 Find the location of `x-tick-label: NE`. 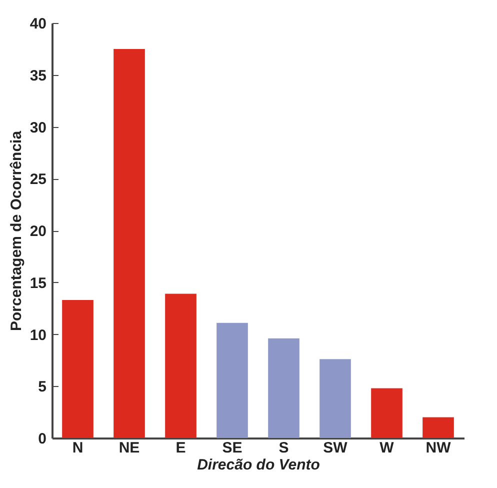

x-tick-label: NE is located at coordinates (129, 448).